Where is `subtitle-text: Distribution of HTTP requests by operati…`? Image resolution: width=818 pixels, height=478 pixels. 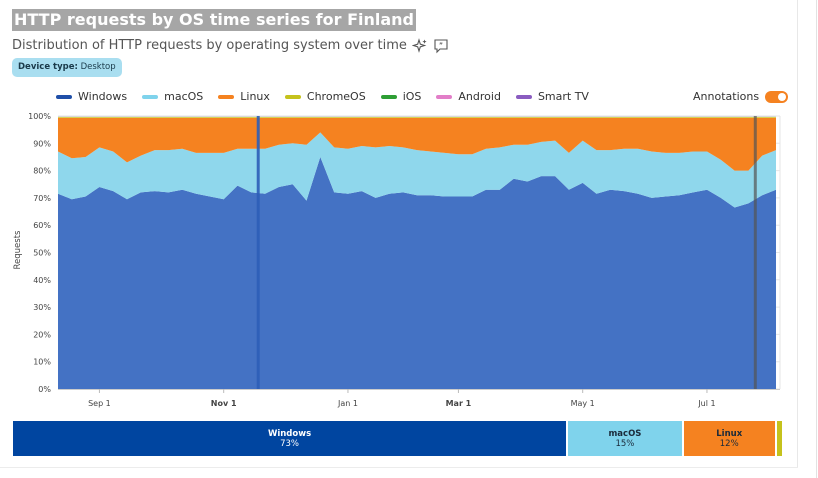 subtitle-text: Distribution of HTTP requests by operati… is located at coordinates (209, 45).